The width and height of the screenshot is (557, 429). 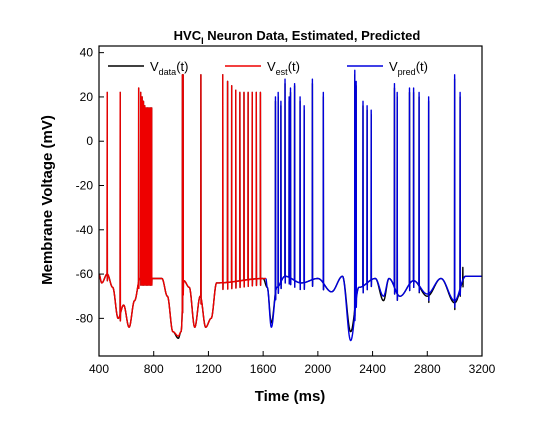 I want to click on legend: Vdata(t) Vest(t) Vpred(t), so click(x=268, y=68).